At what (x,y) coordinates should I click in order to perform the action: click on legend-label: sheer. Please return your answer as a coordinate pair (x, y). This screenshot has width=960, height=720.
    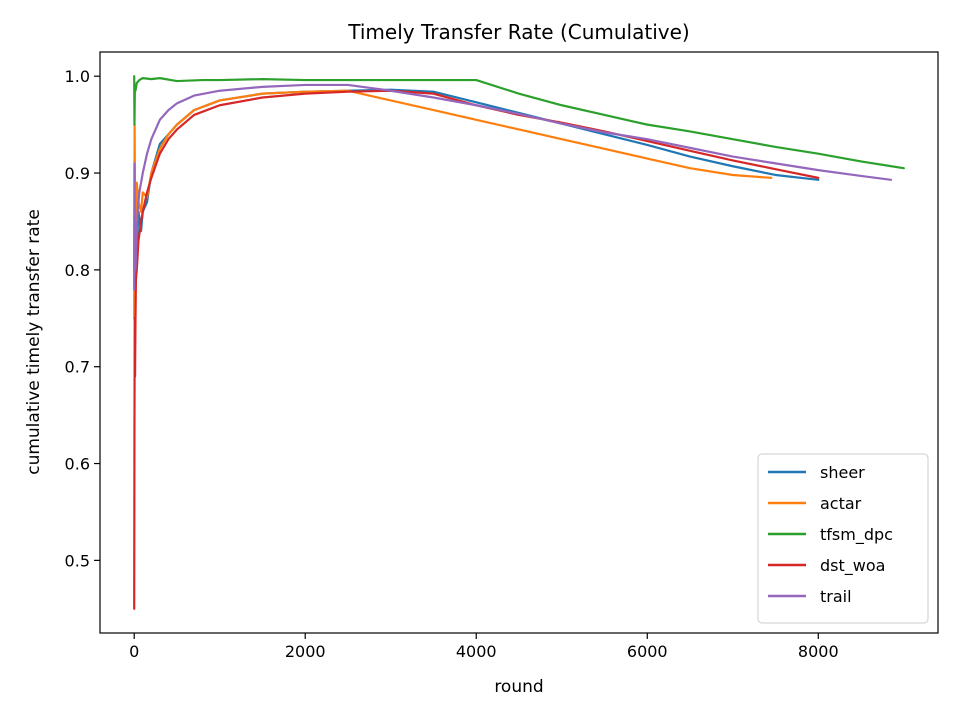
    Looking at the image, I should click on (842, 472).